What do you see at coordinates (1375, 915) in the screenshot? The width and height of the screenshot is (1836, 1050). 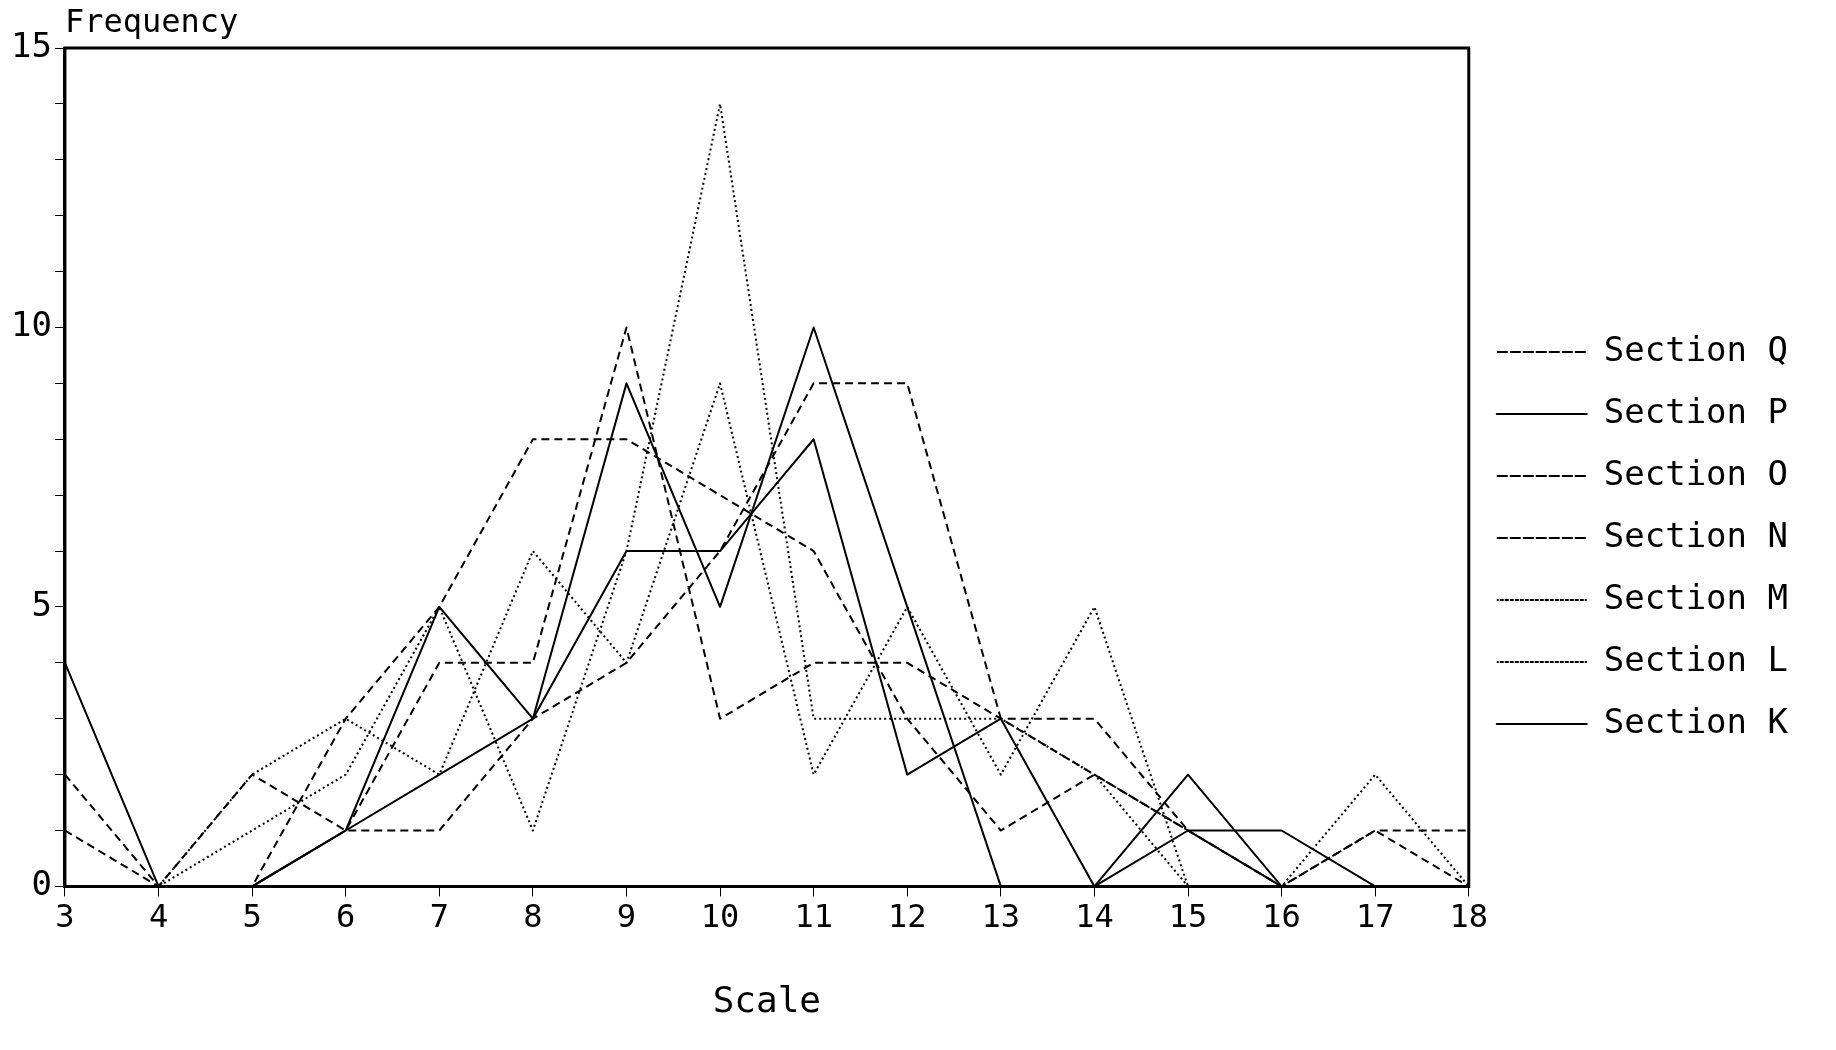 I see `x-tick-label: 17` at bounding box center [1375, 915].